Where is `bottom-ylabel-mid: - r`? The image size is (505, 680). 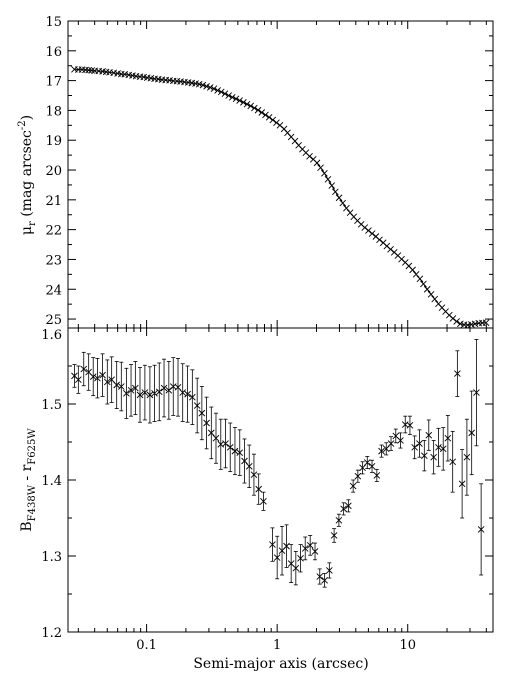
bottom-ylabel-mid: - r is located at coordinates (27, 474).